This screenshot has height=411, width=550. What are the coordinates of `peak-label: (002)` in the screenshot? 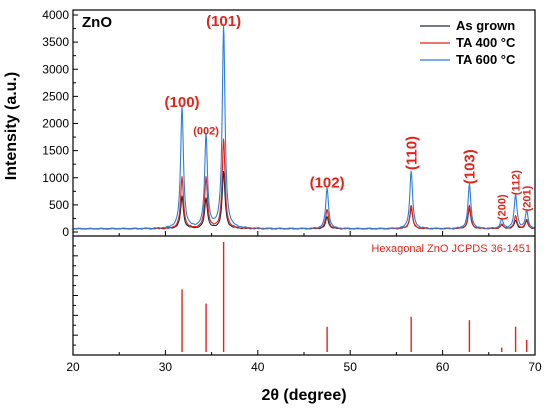 It's located at (206, 131).